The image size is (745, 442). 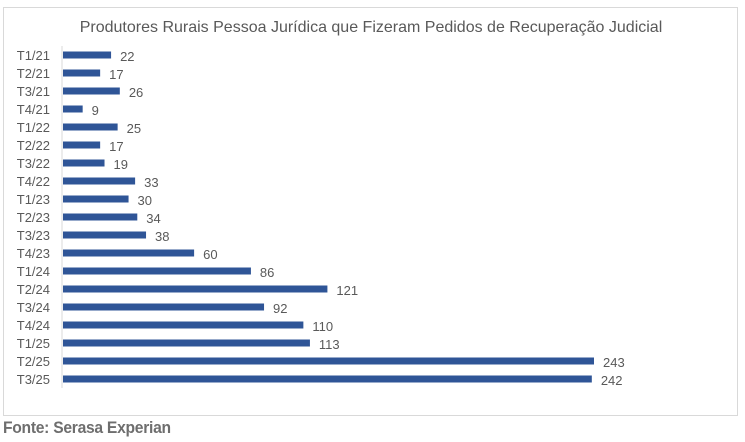 I want to click on data-label: 113, so click(x=329, y=344).